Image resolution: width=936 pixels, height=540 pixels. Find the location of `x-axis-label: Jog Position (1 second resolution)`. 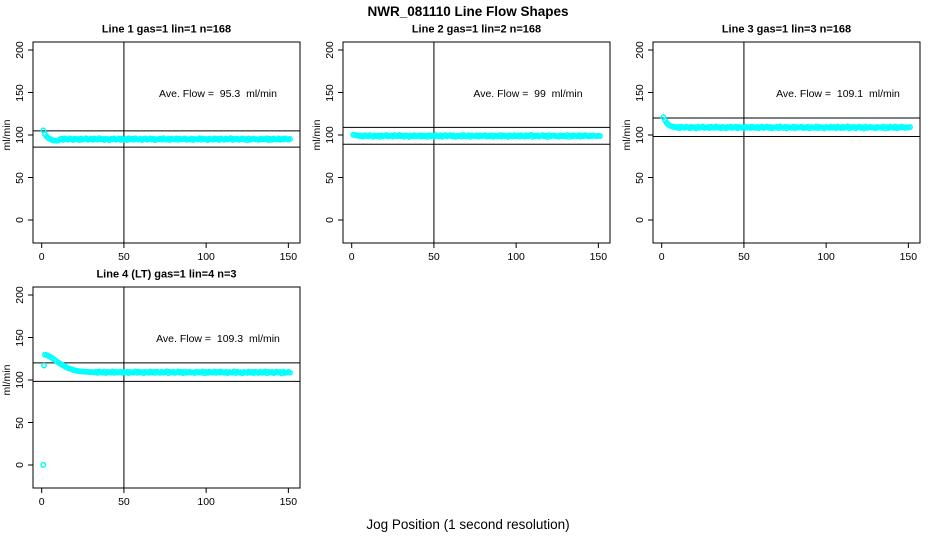

x-axis-label: Jog Position (1 second resolution) is located at coordinates (468, 524).